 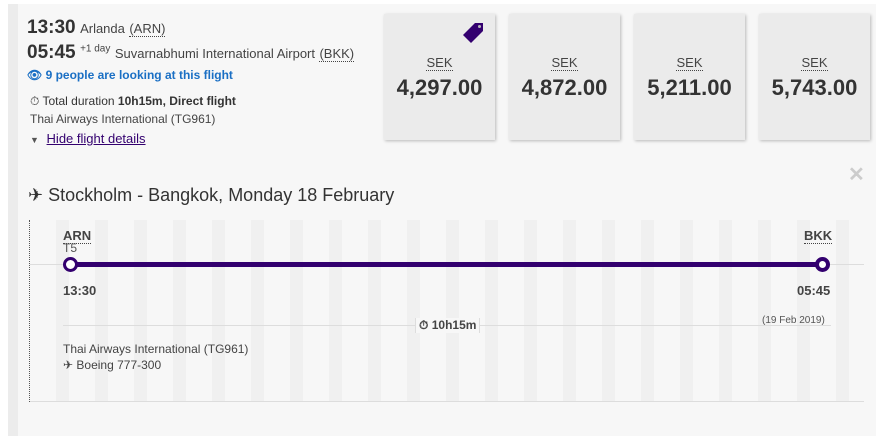 What do you see at coordinates (856, 175) in the screenshot?
I see `close-icon: ✕` at bounding box center [856, 175].